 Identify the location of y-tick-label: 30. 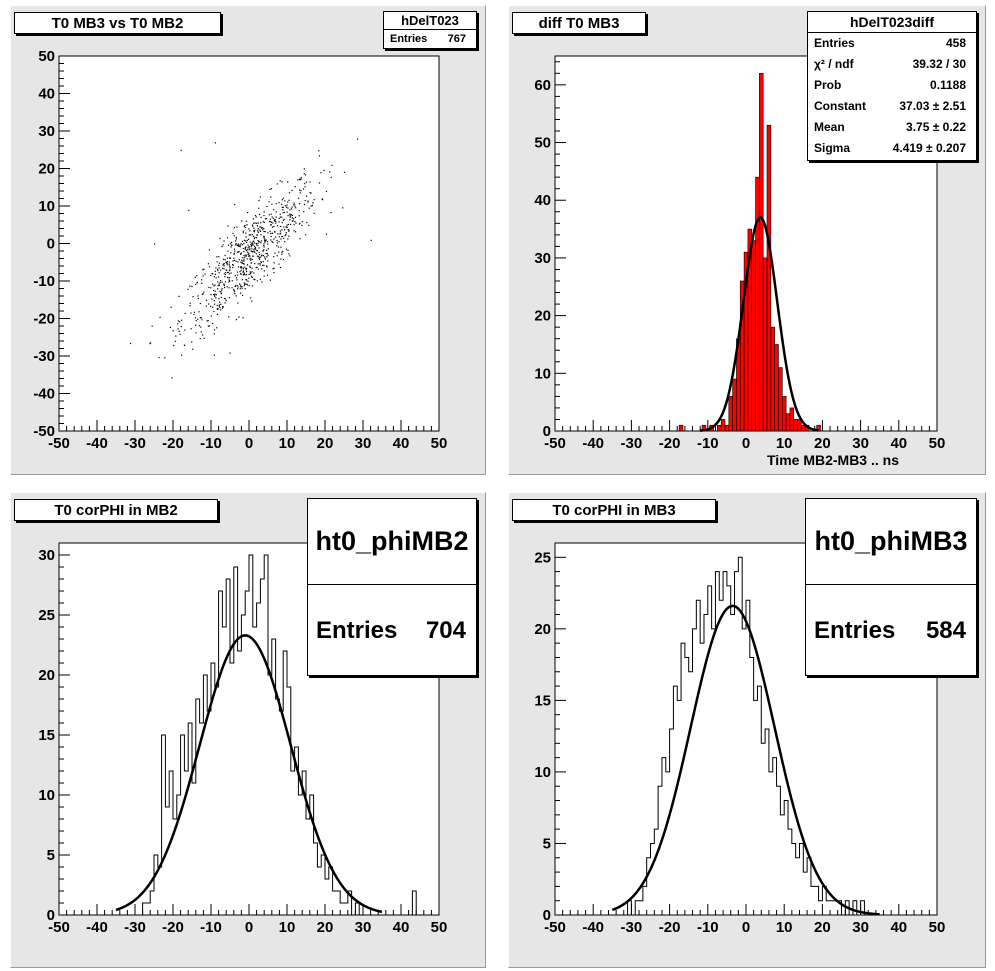
(542, 258).